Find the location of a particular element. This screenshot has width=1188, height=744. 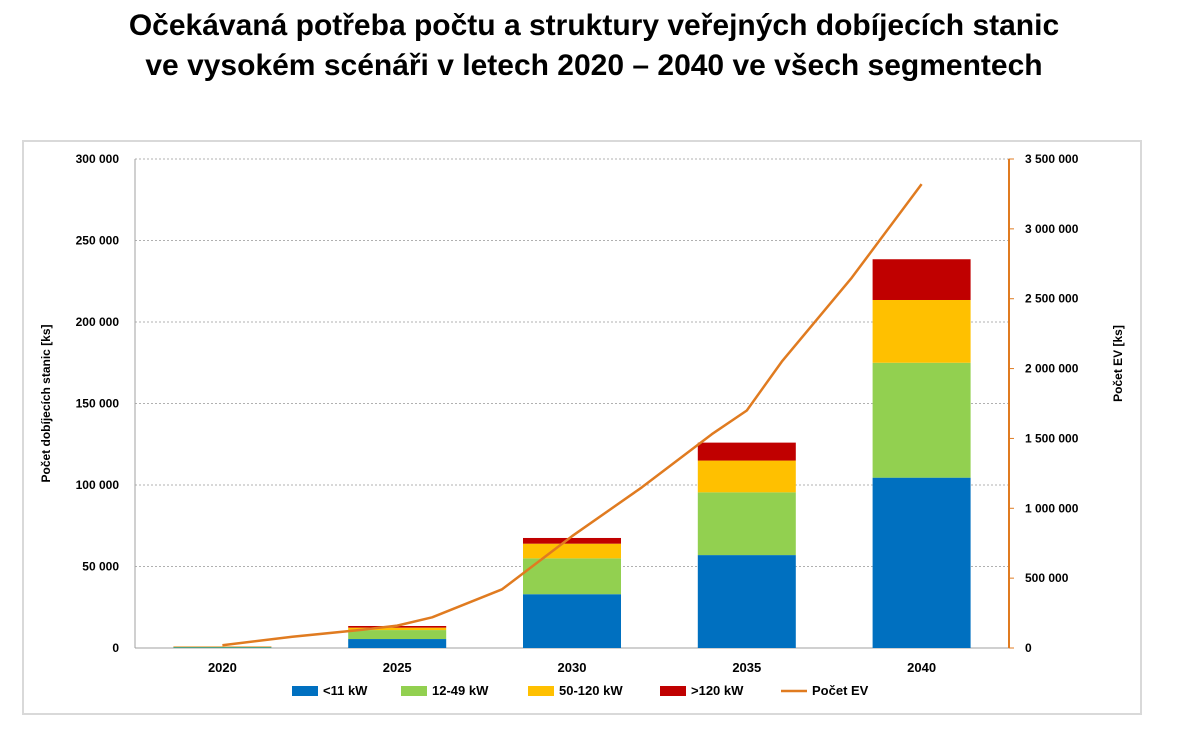

x-tick-label: 2035 is located at coordinates (746, 667).